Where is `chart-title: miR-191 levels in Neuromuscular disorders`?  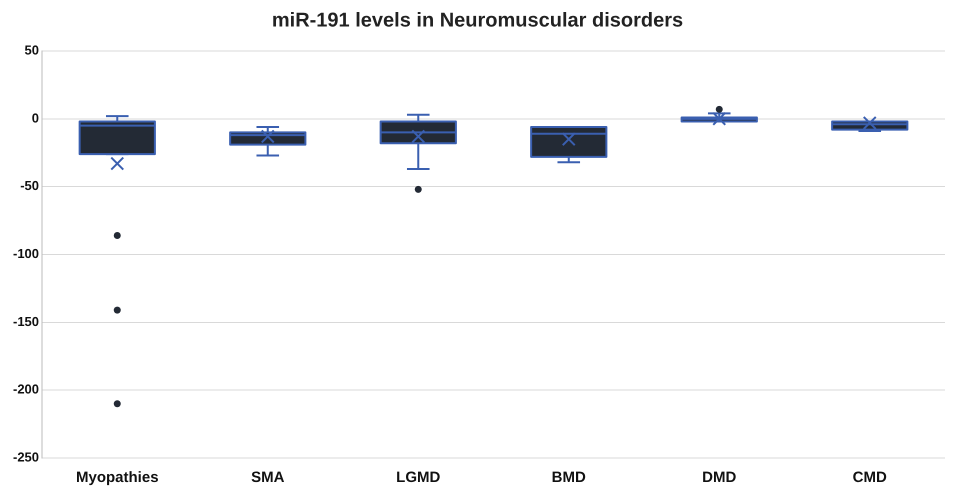 chart-title: miR-191 levels in Neuromuscular disorders is located at coordinates (478, 21).